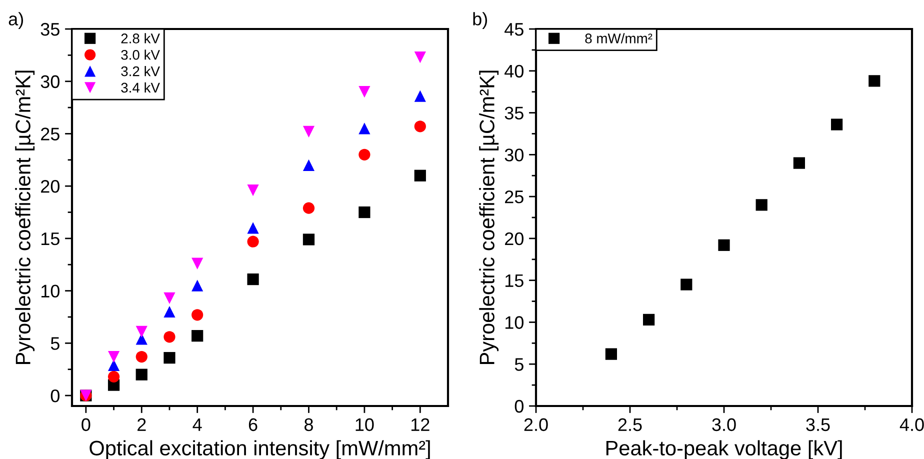 The height and width of the screenshot is (459, 924). I want to click on x-tick-label: 12, so click(420, 424).